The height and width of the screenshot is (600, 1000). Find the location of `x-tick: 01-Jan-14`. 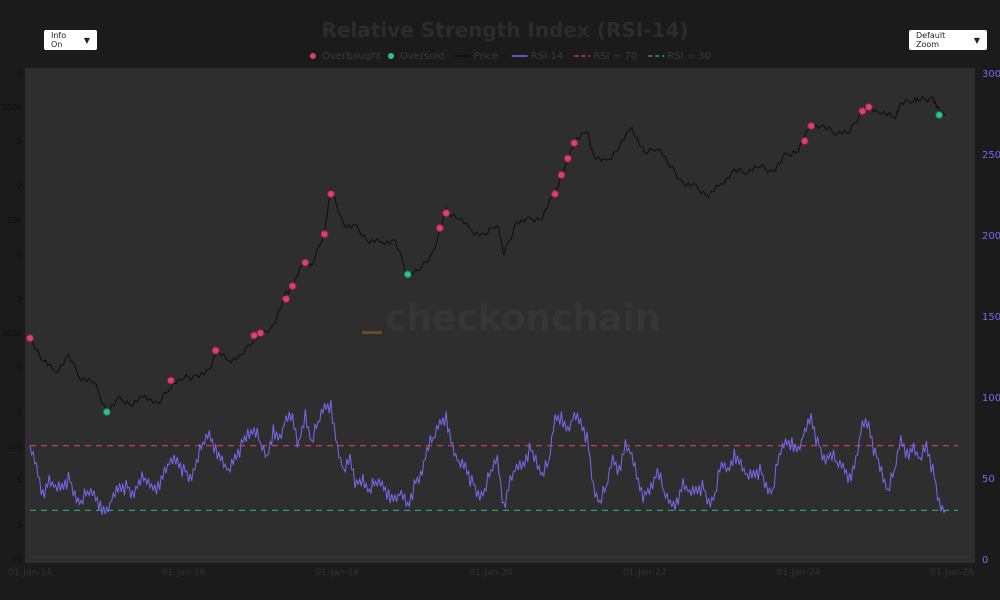

x-tick: 01-Jan-14 is located at coordinates (30, 573).